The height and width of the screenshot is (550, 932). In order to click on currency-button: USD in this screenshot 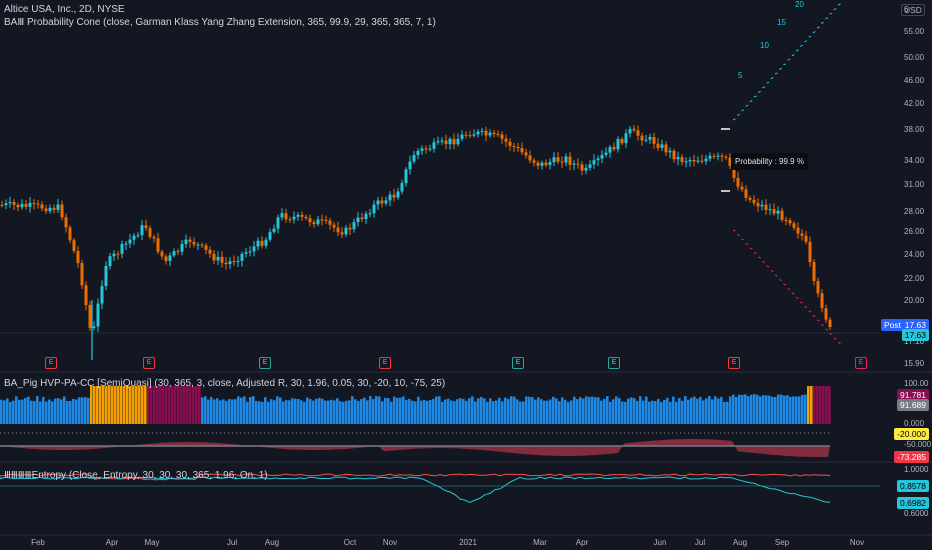, I will do `click(913, 10)`.